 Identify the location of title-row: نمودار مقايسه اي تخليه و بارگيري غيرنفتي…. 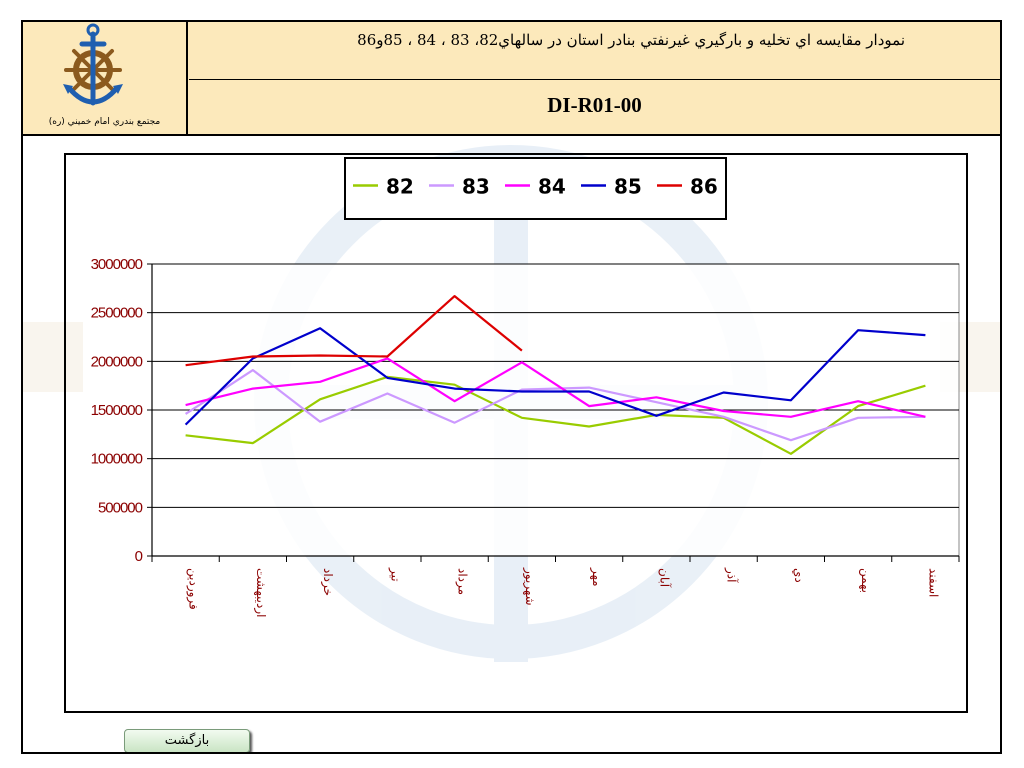
(594, 51).